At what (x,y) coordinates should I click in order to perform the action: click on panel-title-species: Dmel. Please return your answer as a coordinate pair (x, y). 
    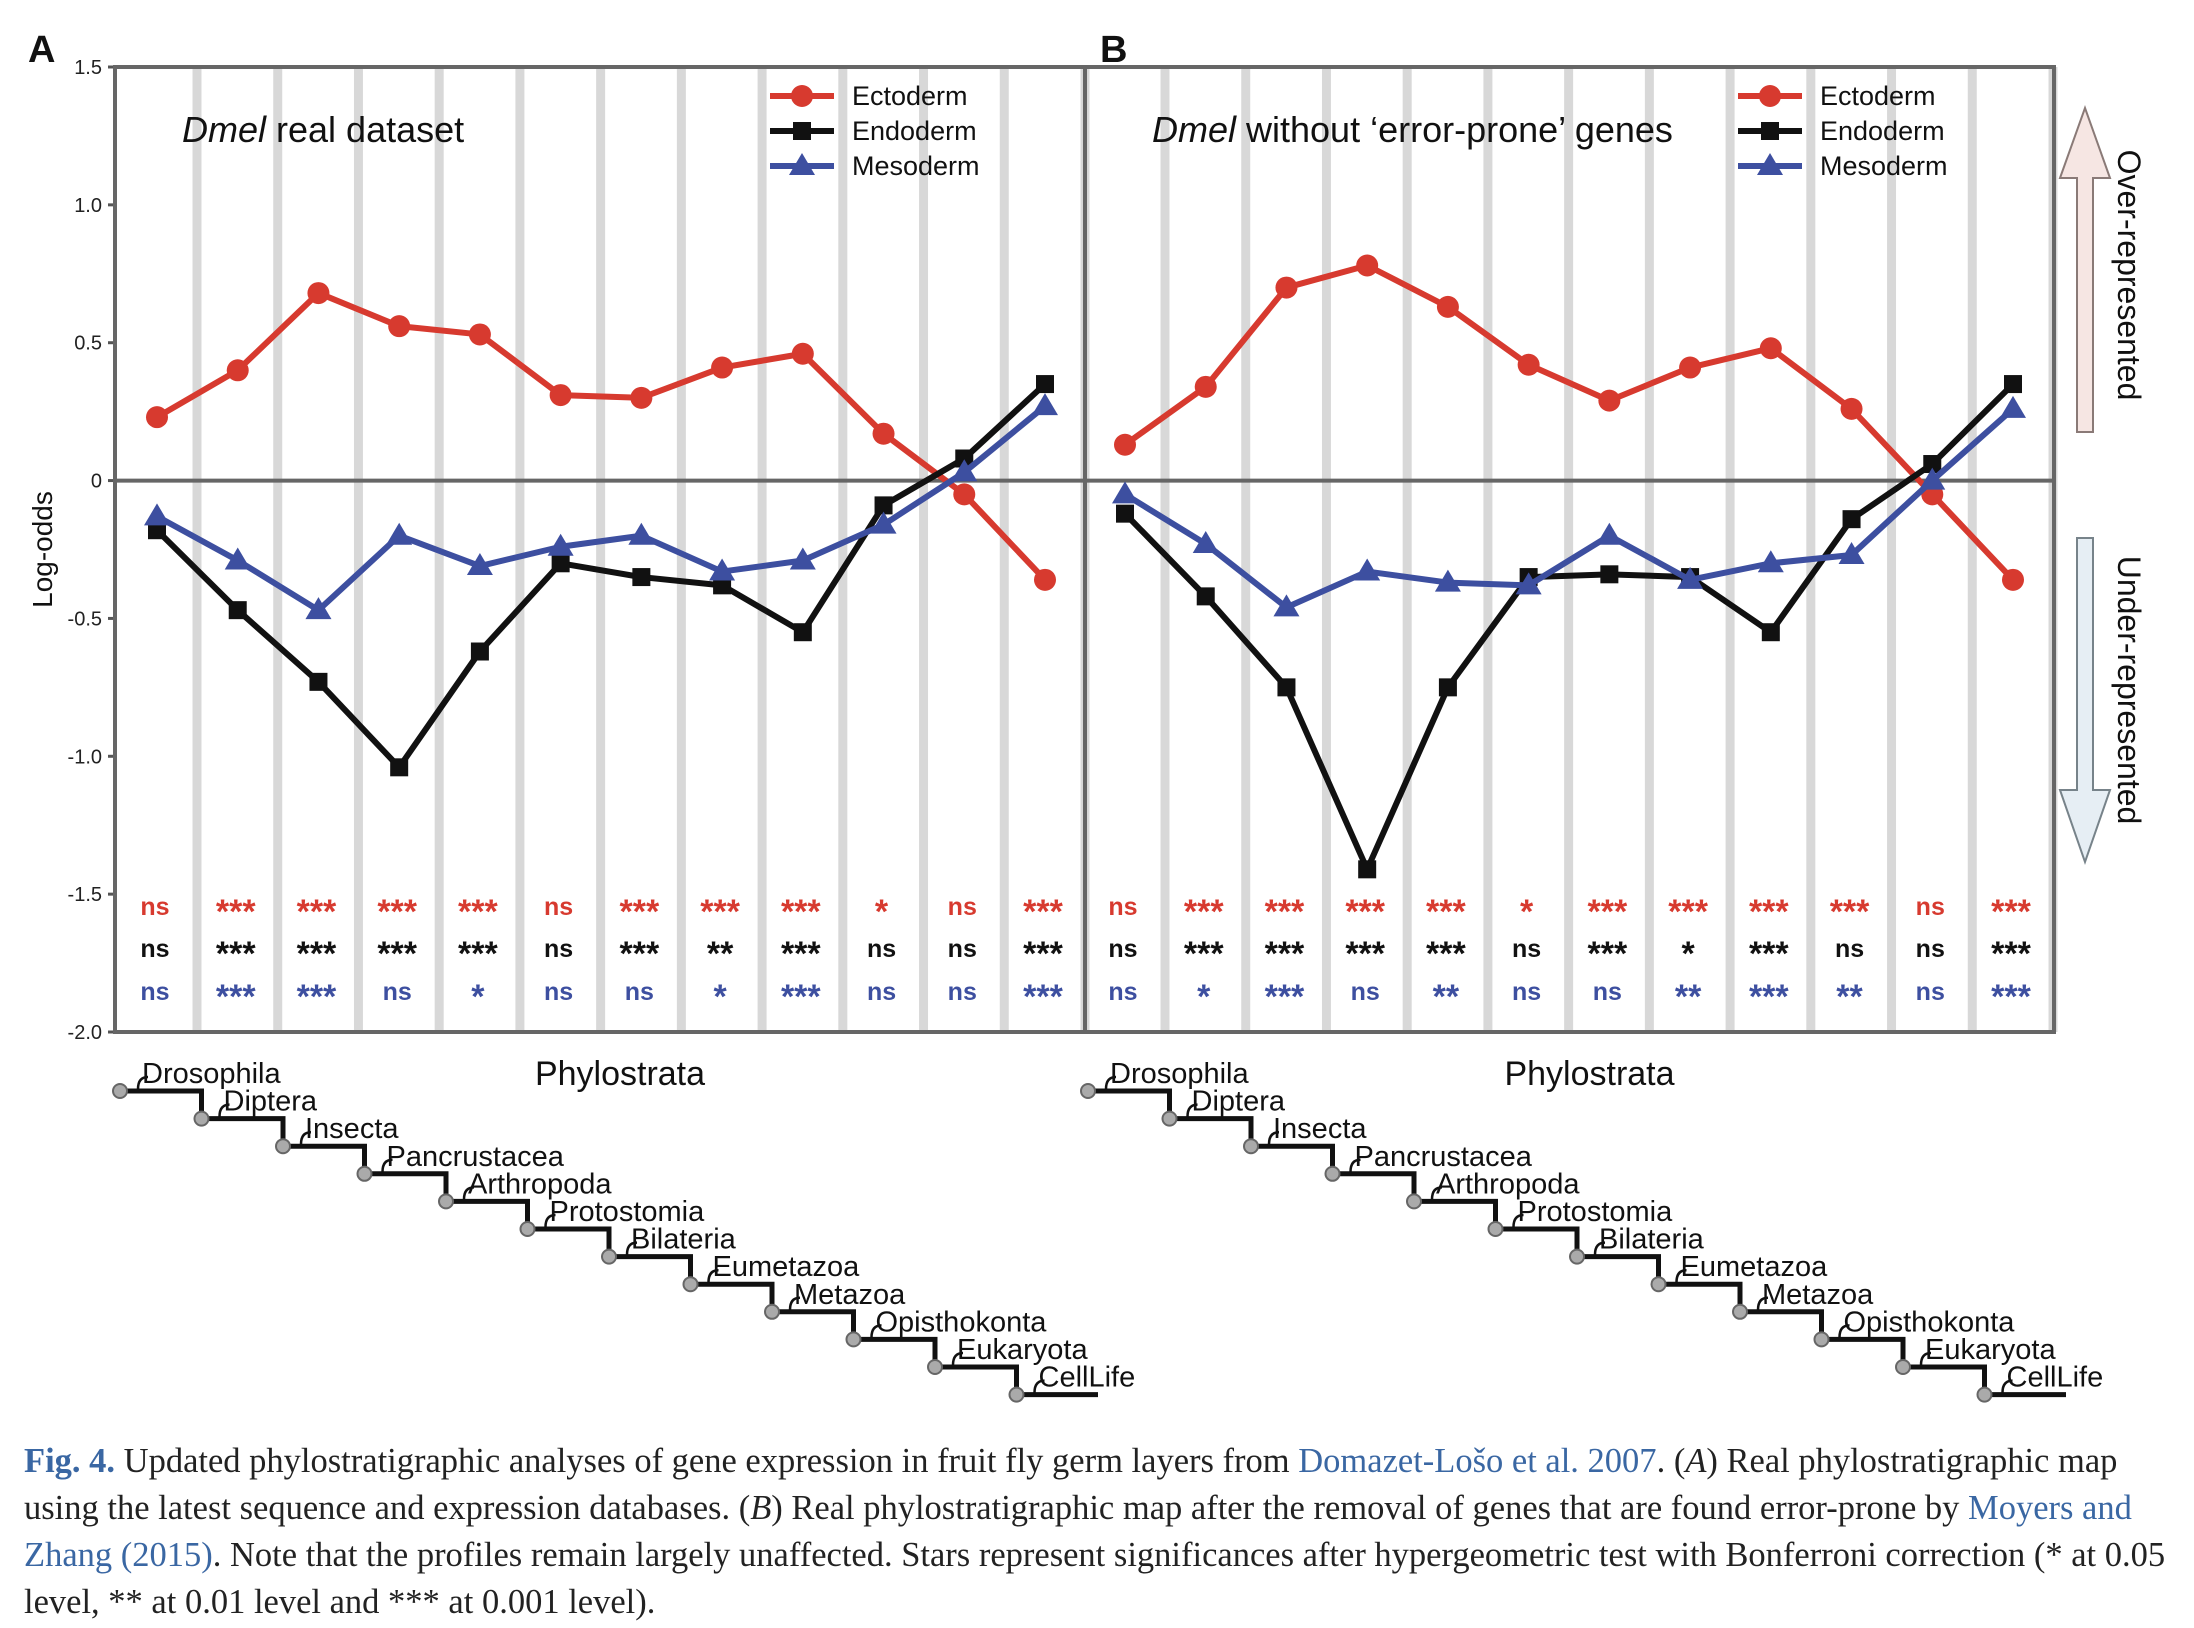
    Looking at the image, I should click on (224, 129).